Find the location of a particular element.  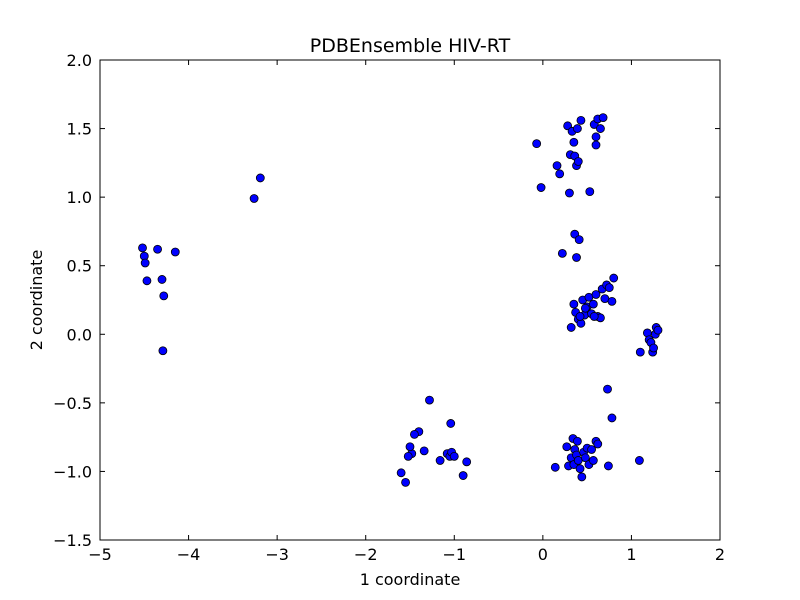

y-tick-label: 2.0 is located at coordinates (79, 60).